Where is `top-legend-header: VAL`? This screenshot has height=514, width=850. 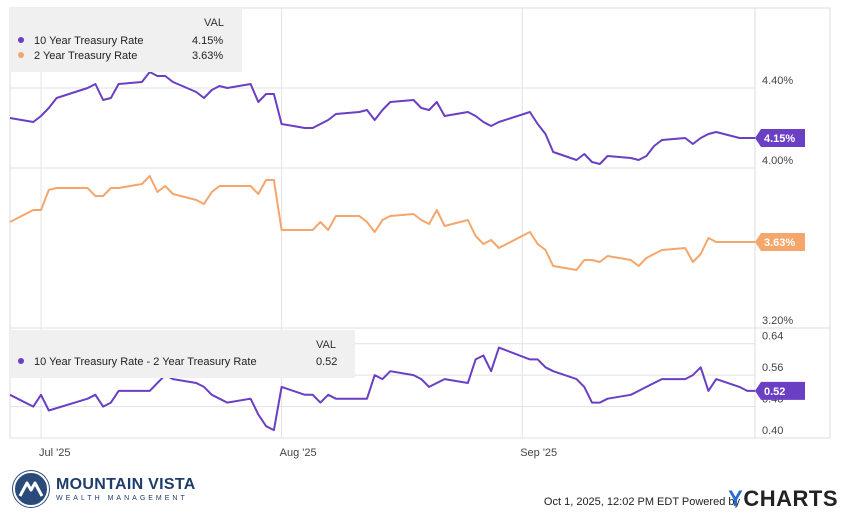
top-legend-header: VAL is located at coordinates (214, 23).